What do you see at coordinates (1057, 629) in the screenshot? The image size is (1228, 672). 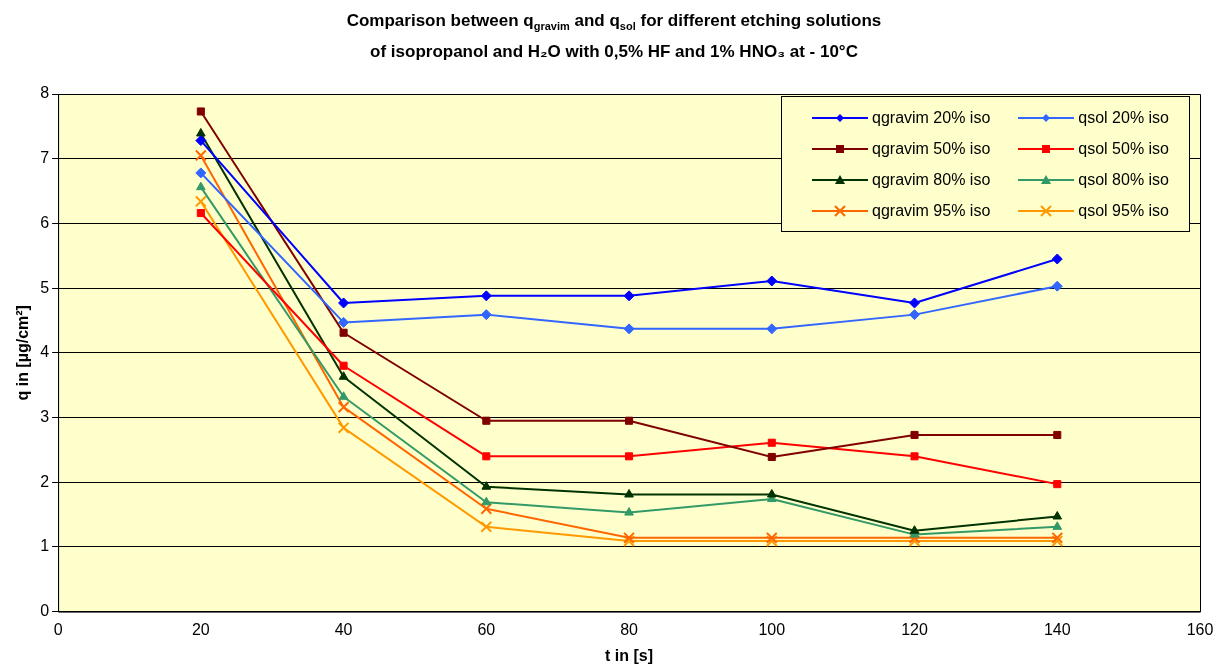 I see `x-tick-label: 140` at bounding box center [1057, 629].